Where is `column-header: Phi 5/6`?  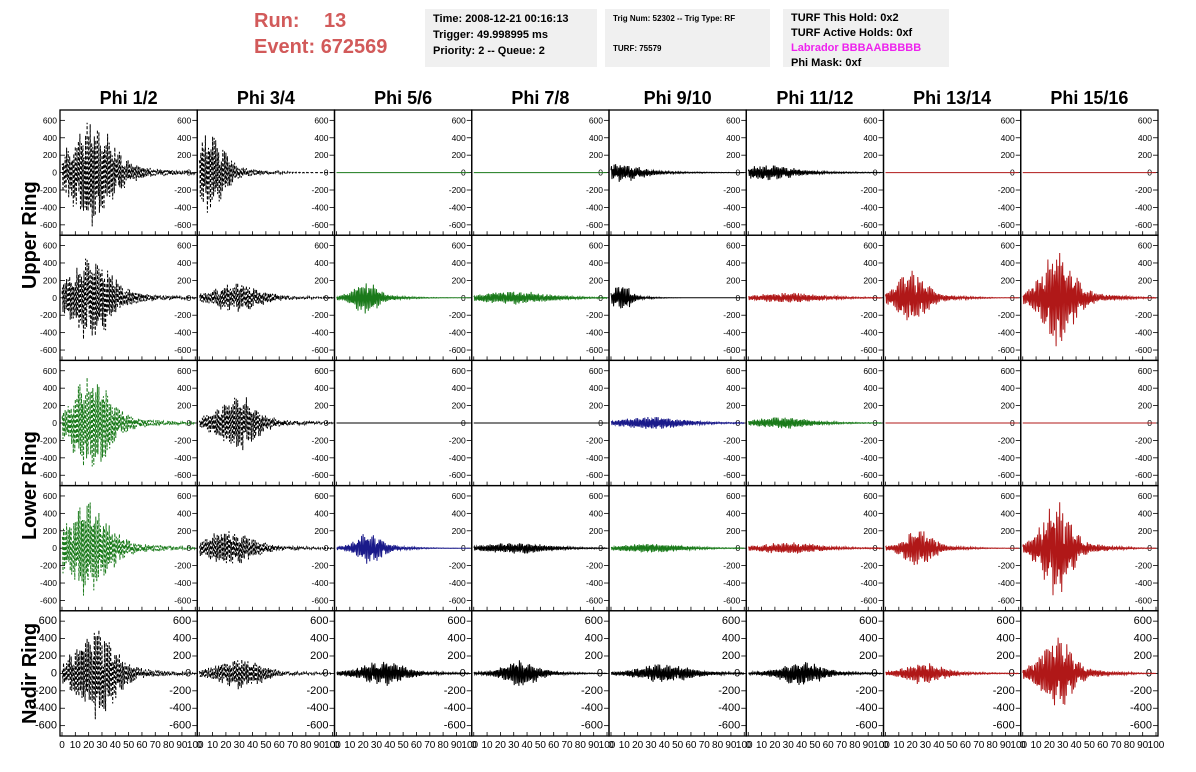 column-header: Phi 5/6 is located at coordinates (403, 98).